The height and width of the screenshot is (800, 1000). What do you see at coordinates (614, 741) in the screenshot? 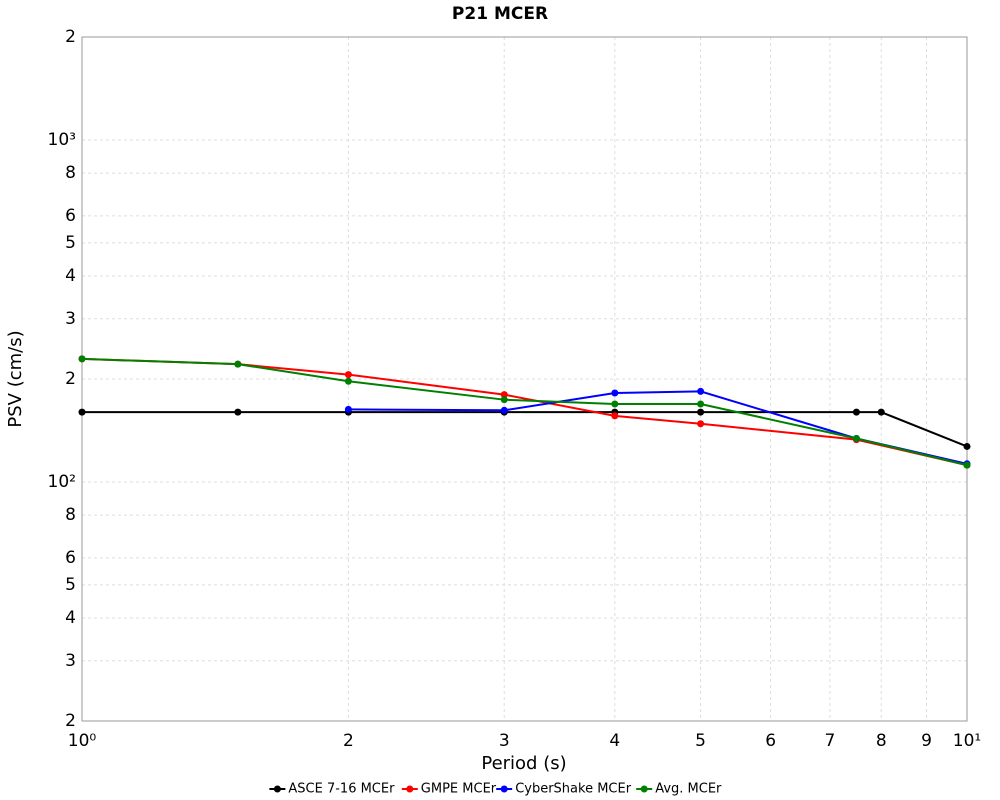
I see `x-tick-label: 4` at bounding box center [614, 741].